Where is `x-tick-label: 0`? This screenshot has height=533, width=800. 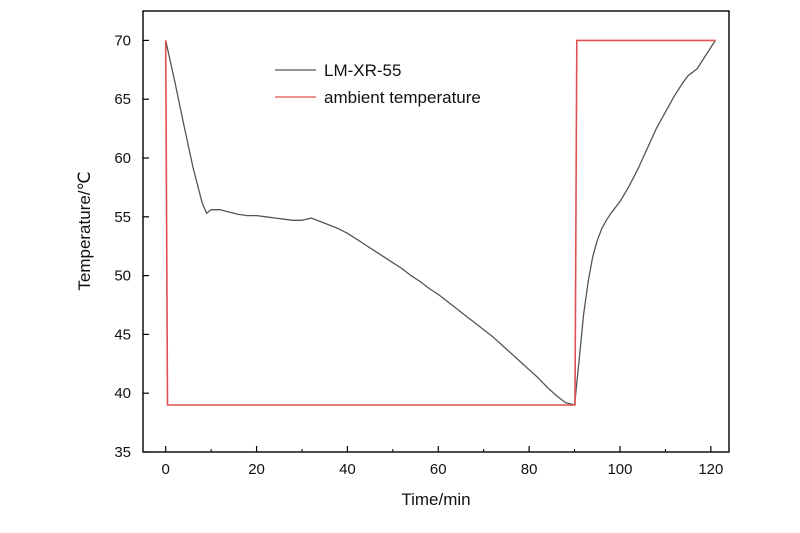 x-tick-label: 0 is located at coordinates (166, 469).